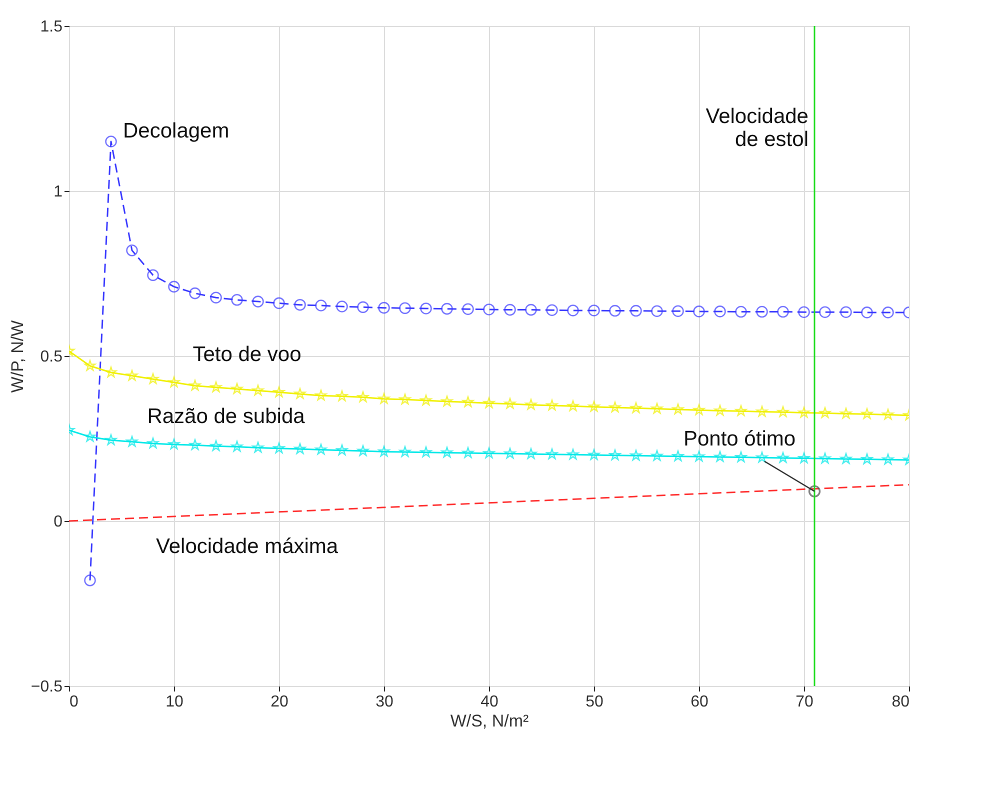 The width and height of the screenshot is (985, 787). I want to click on series-label: Teto de voo, so click(247, 354).